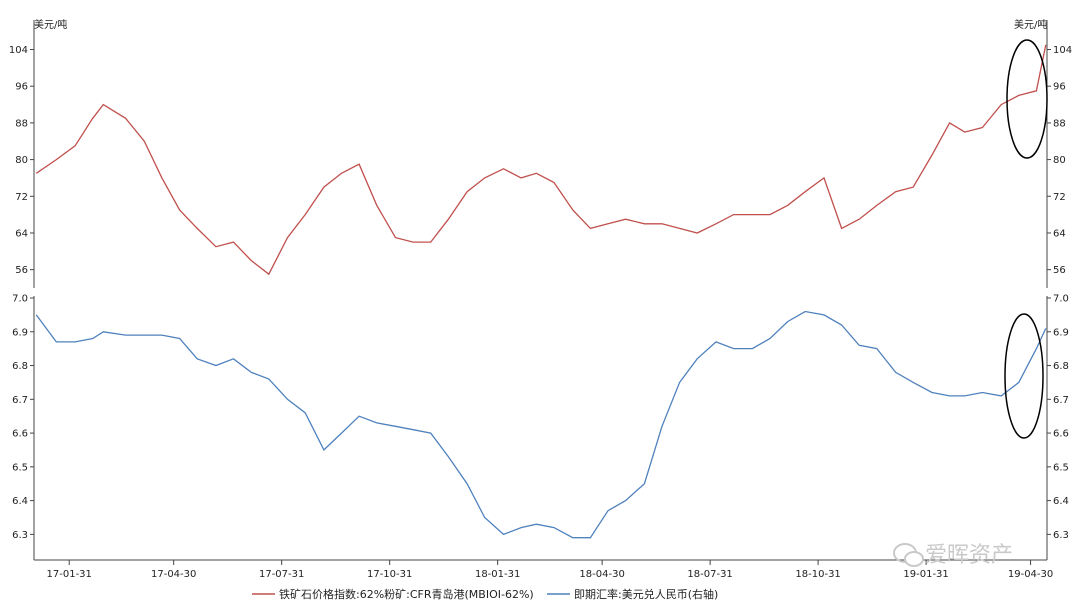  What do you see at coordinates (646, 594) in the screenshot?
I see `legend-label-fx: 即期汇率:美元兑人民币(右轴)` at bounding box center [646, 594].